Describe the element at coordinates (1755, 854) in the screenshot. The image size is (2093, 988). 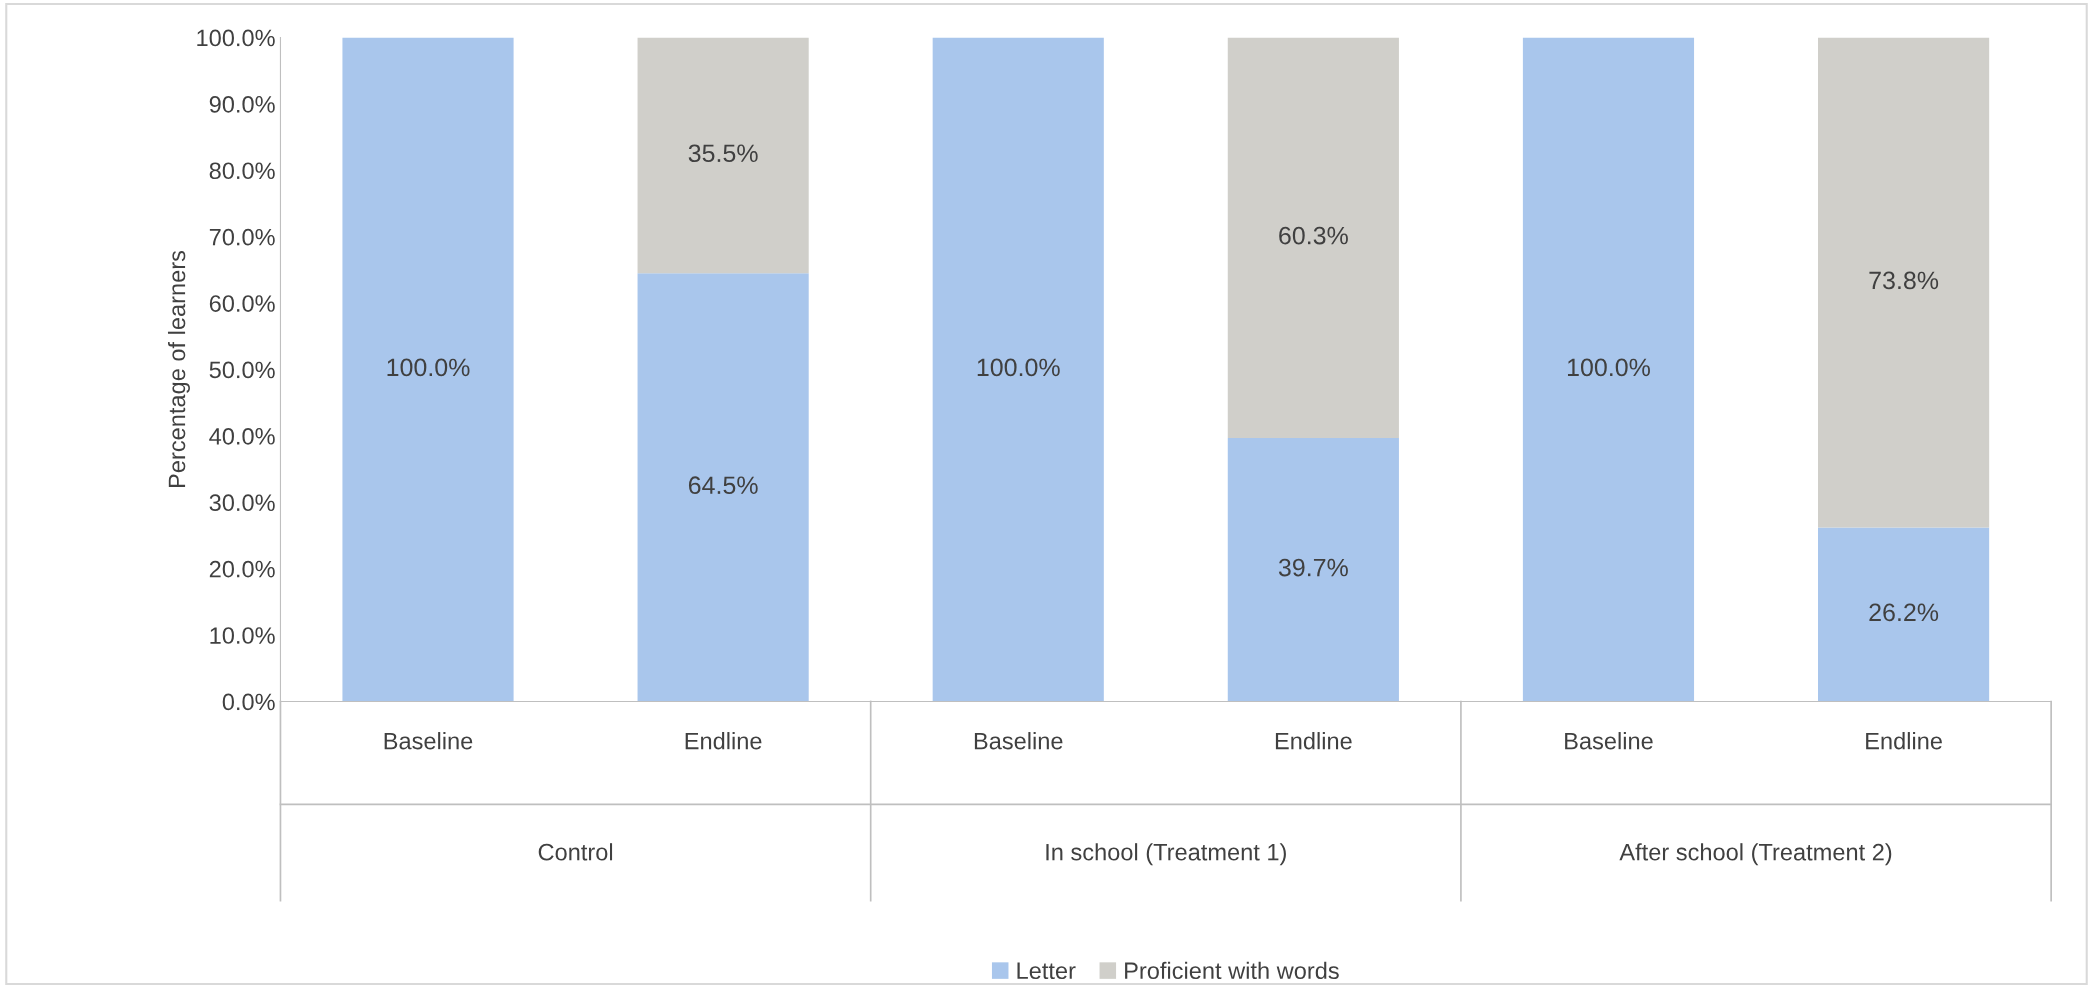
I see `text: After school (Treatment 2)` at that location.